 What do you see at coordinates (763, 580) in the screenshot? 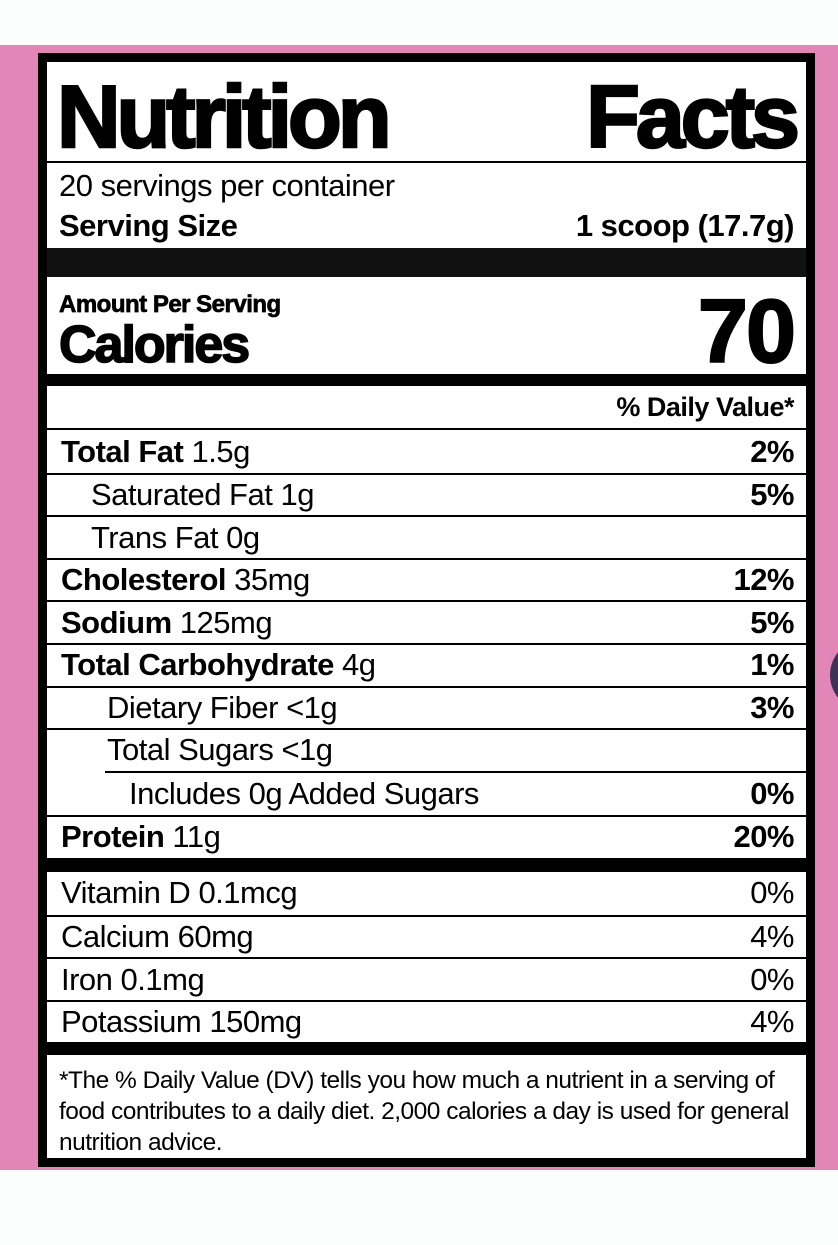
I see `nutrient-dv: 12%` at bounding box center [763, 580].